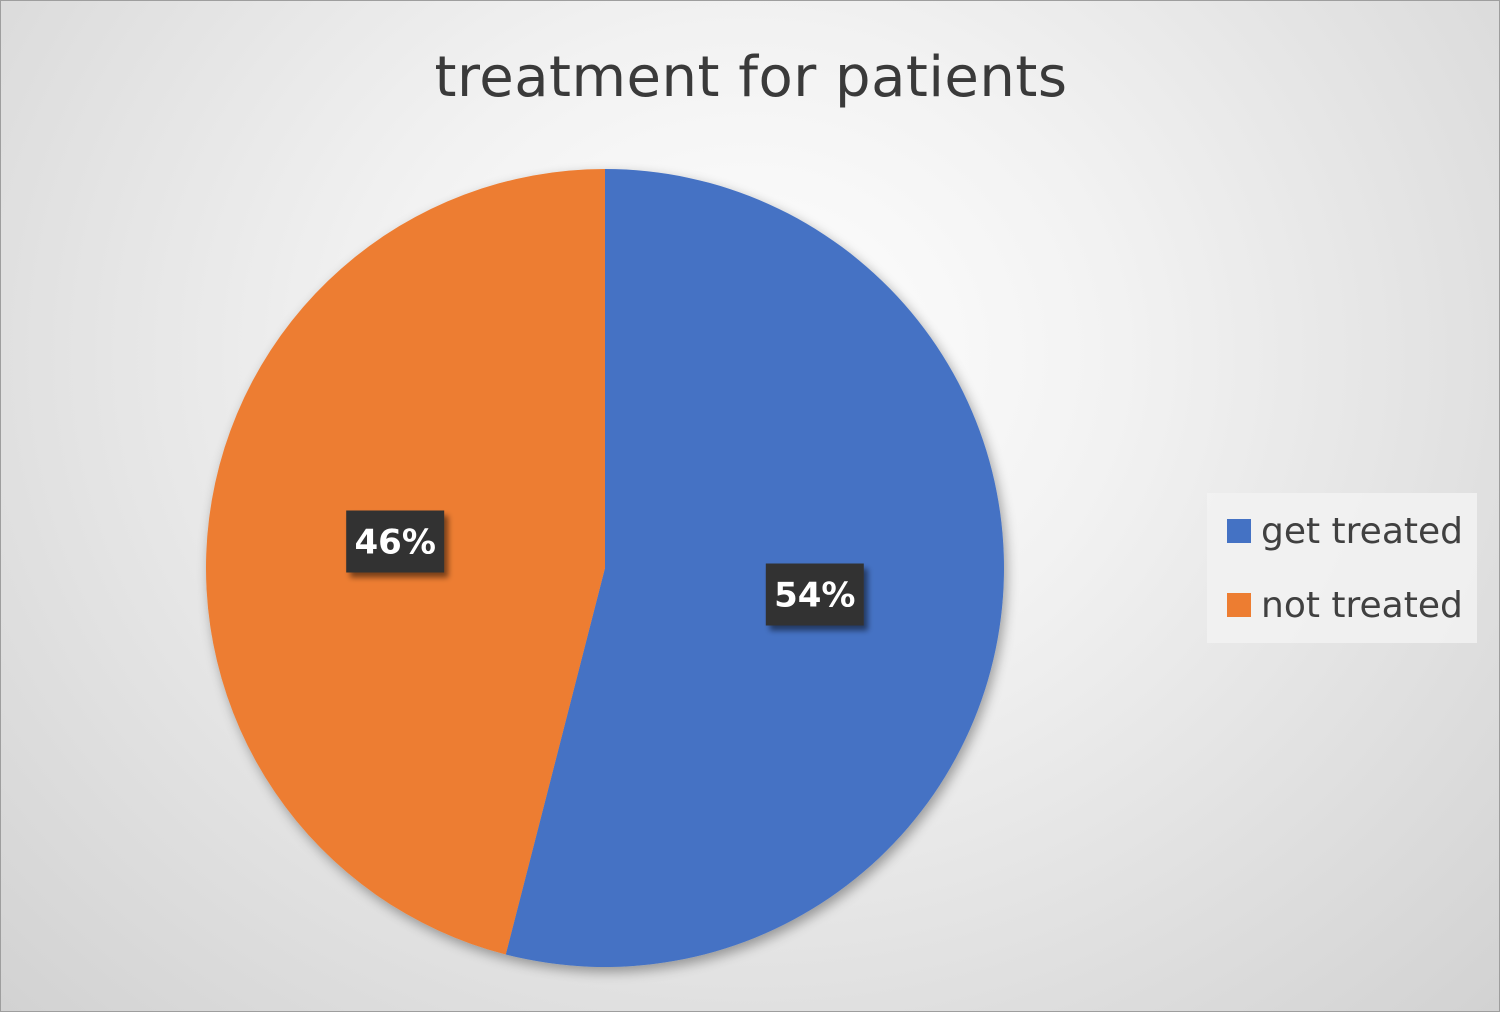  I want to click on data-label-text-not-treated: 46%, so click(395, 542).